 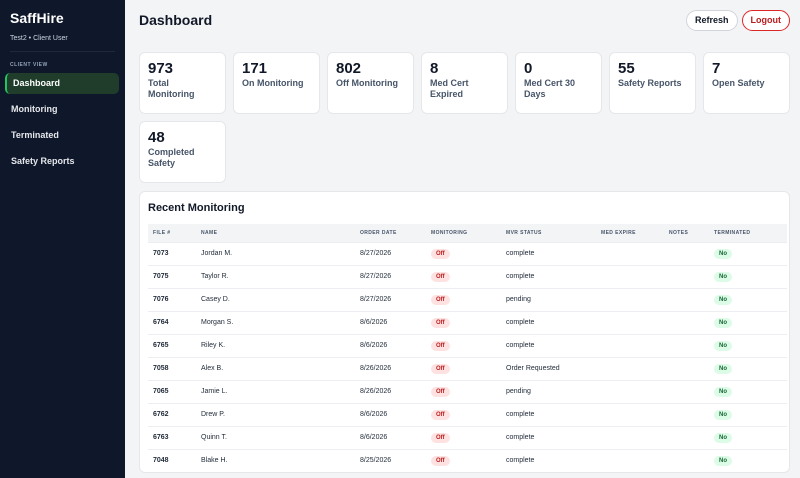 I want to click on cell-name: Jordan M., so click(x=275, y=253).